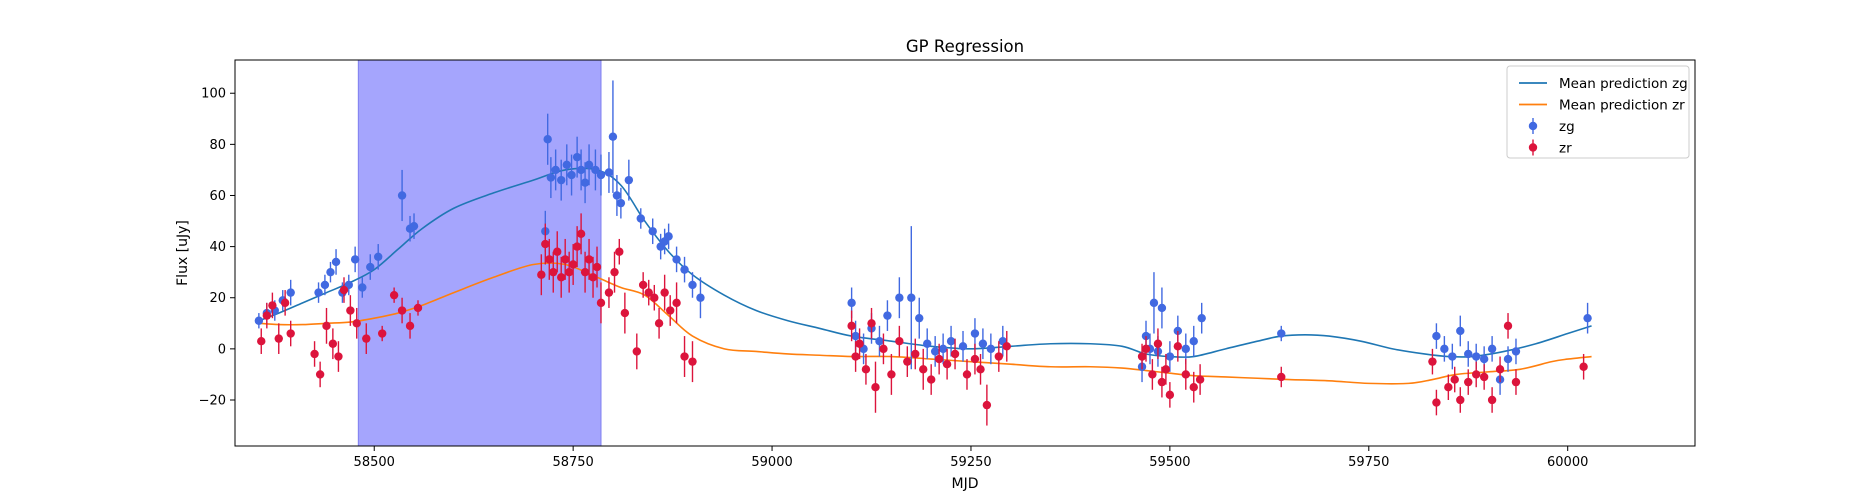 This screenshot has width=1875, height=500. I want to click on y-axis-label: Flux [uJy], so click(183, 253).